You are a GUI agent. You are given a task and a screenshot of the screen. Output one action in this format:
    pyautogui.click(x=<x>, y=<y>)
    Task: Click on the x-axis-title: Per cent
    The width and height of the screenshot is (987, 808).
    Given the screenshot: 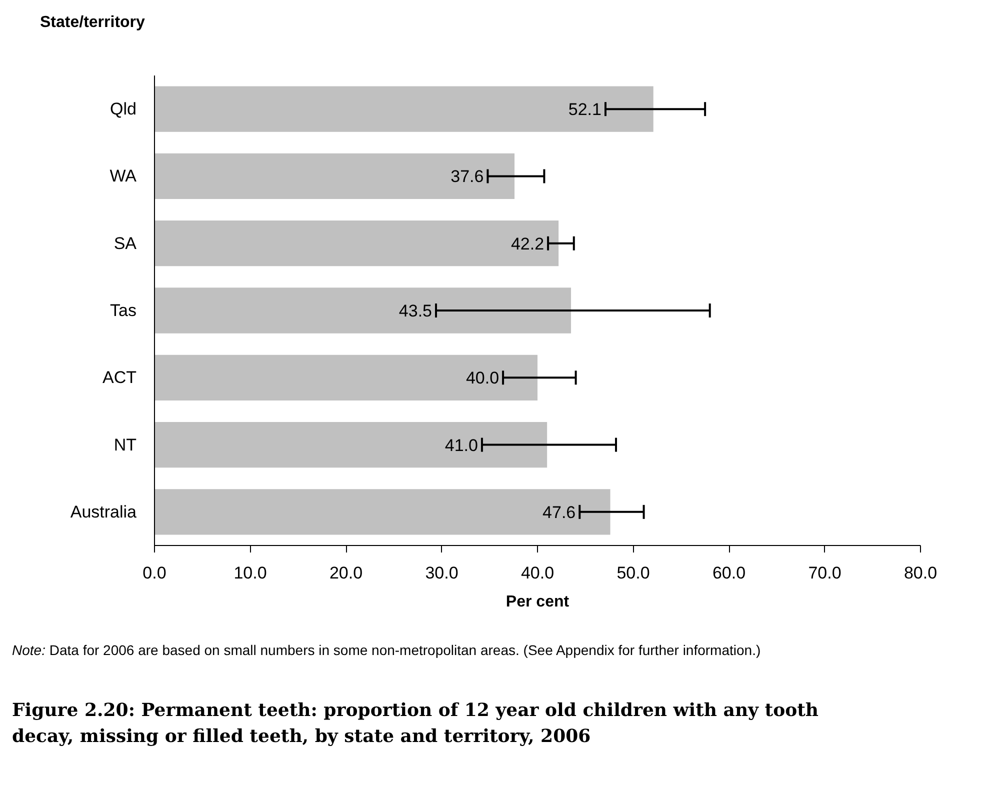 What is the action you would take?
    pyautogui.click(x=538, y=602)
    